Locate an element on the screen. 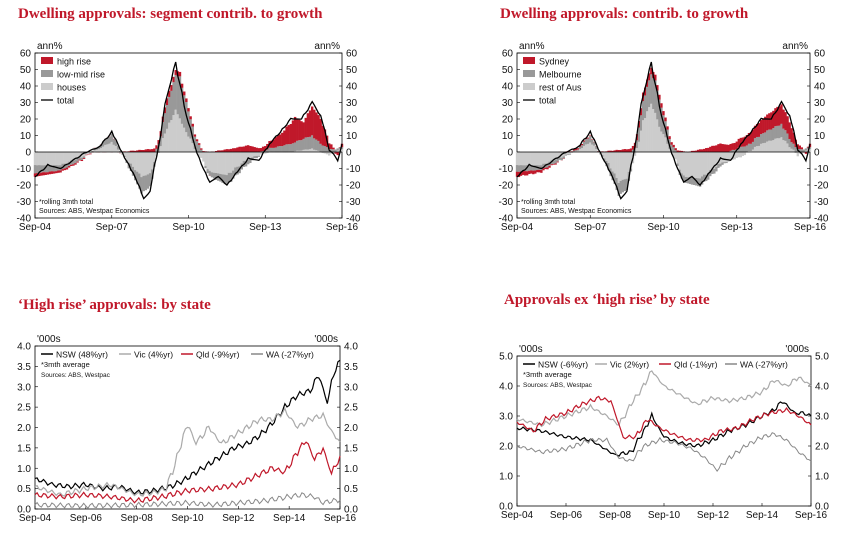 This screenshot has height=544, width=860. y-tick-label-right: 0.5 is located at coordinates (351, 489).